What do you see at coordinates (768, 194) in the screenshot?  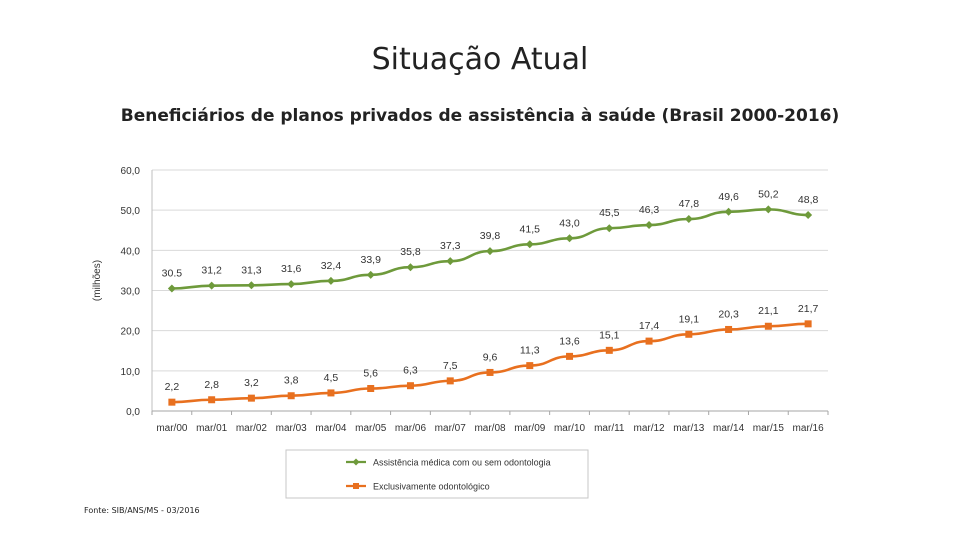 I see `data-label: 50,2` at bounding box center [768, 194].